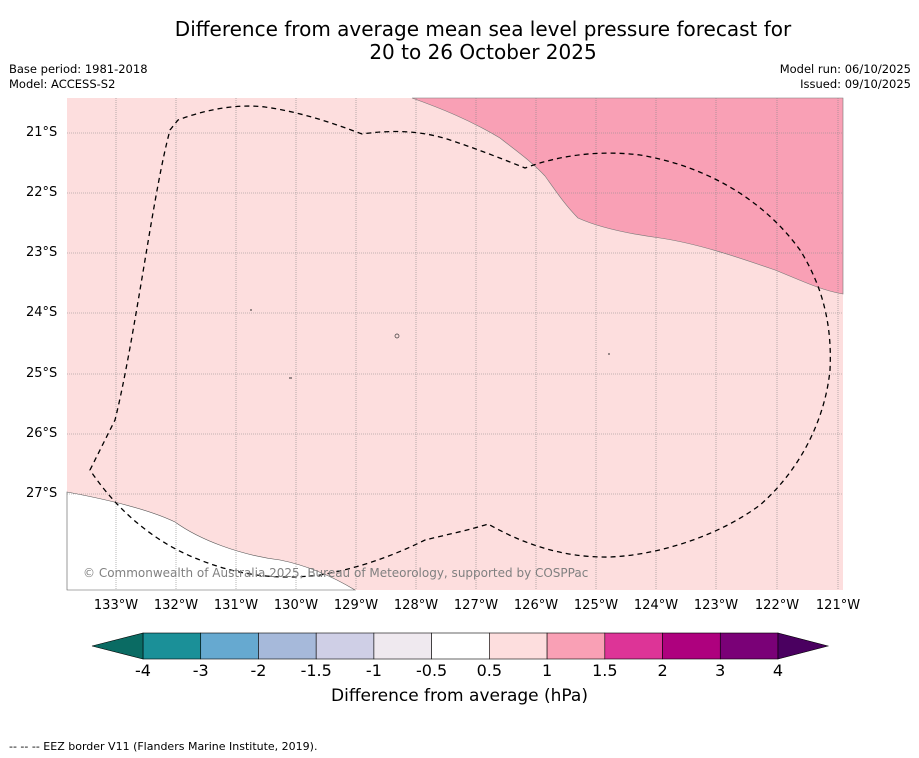  What do you see at coordinates (803, 646) in the screenshot?
I see `colorbar-over-arrow` at bounding box center [803, 646].